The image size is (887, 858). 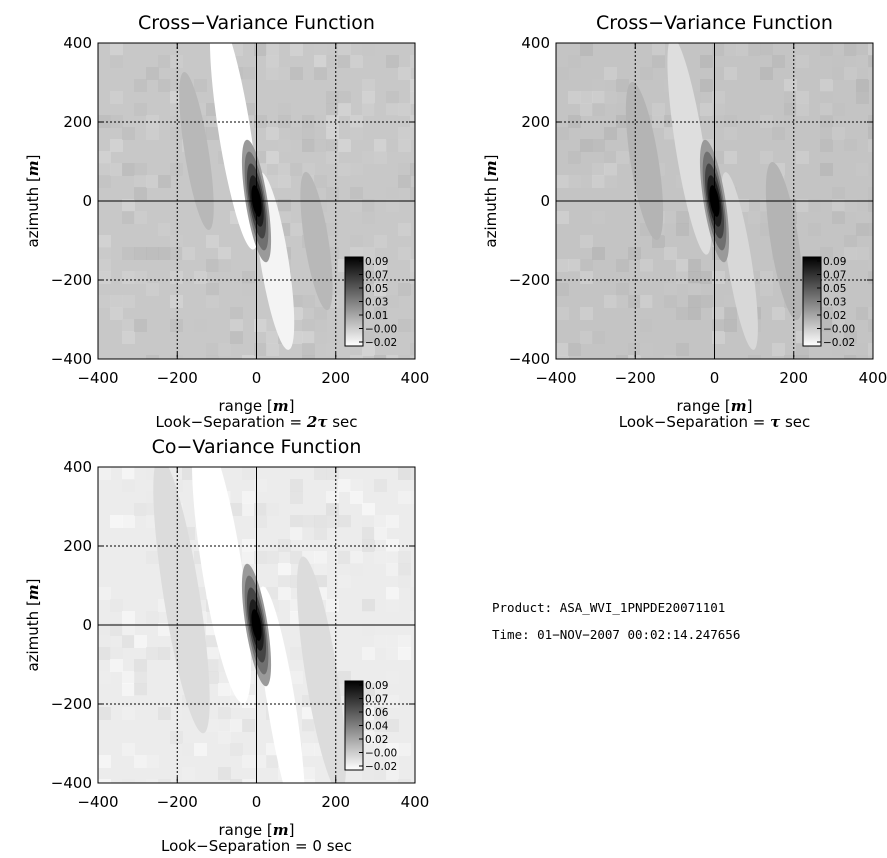 I want to click on colorbar: 0.09 0.070.06 0.040.02 −0.00−0.02, so click(x=370, y=726).